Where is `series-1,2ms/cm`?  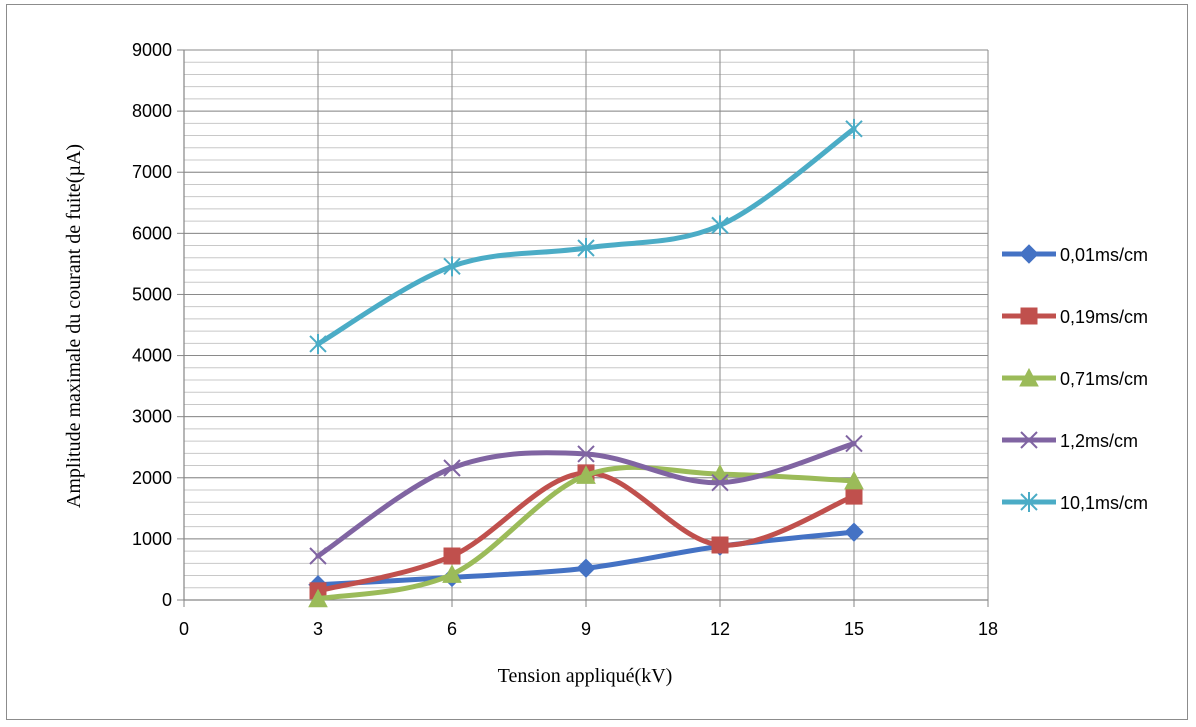 series-1,2ms/cm is located at coordinates (586, 499).